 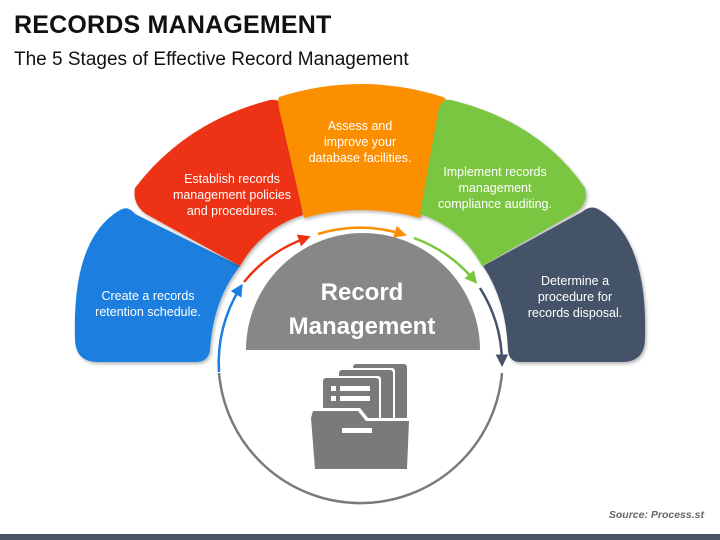 I want to click on stage-3-text-line-1: Assess and, so click(x=360, y=126).